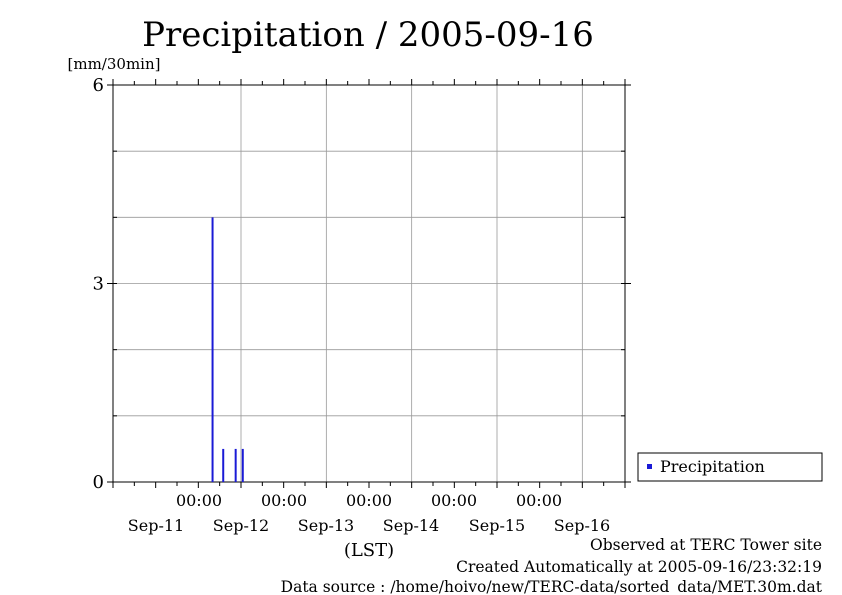  Describe the element at coordinates (706, 545) in the screenshot. I see `observed-site-text: Observed at TERC Tower site` at that location.